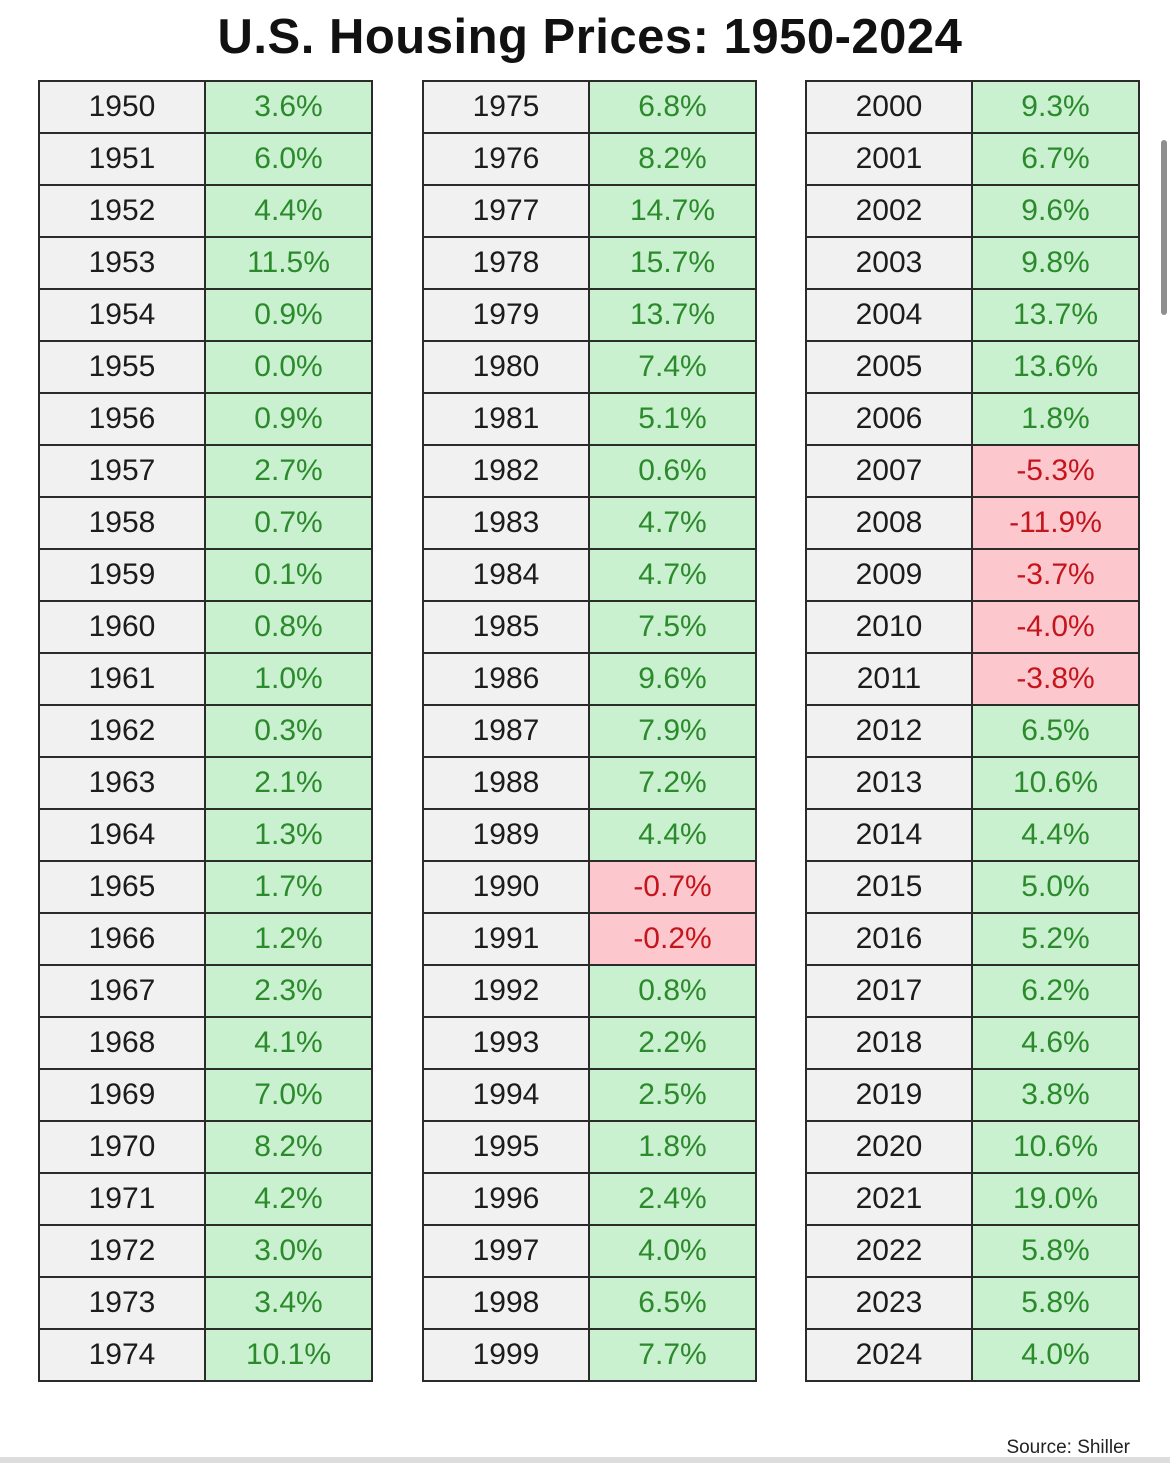  I want to click on positive-change-cell: 4.1%, so click(288, 1043).